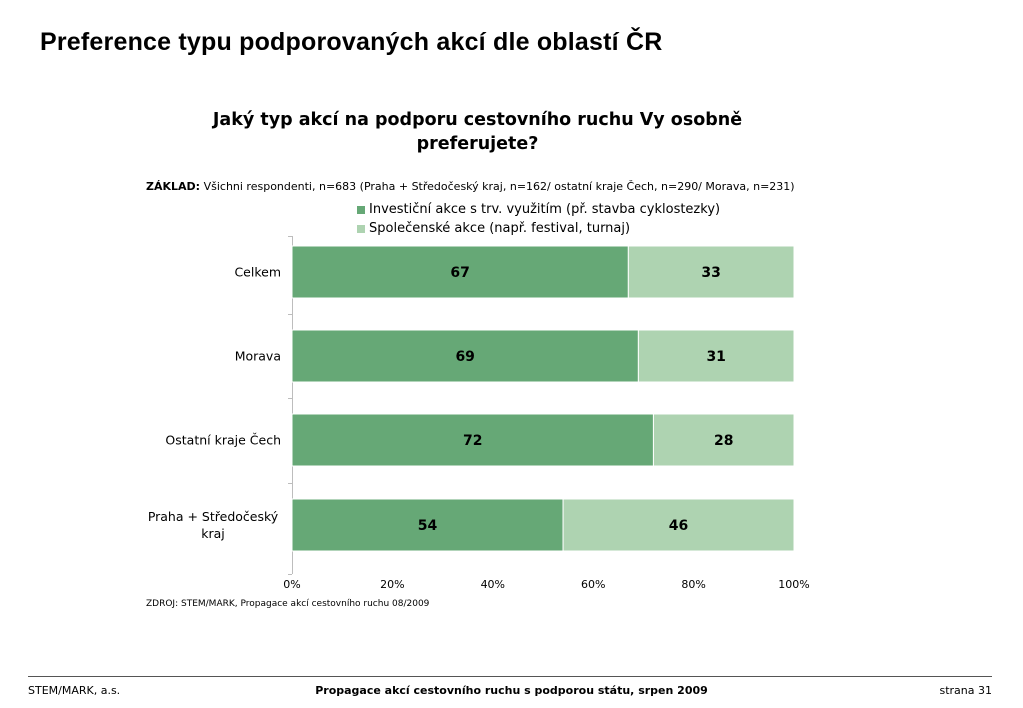 The width and height of the screenshot is (1023, 708). Describe the element at coordinates (593, 584) in the screenshot. I see `x-tick-label-3: 60%` at that location.